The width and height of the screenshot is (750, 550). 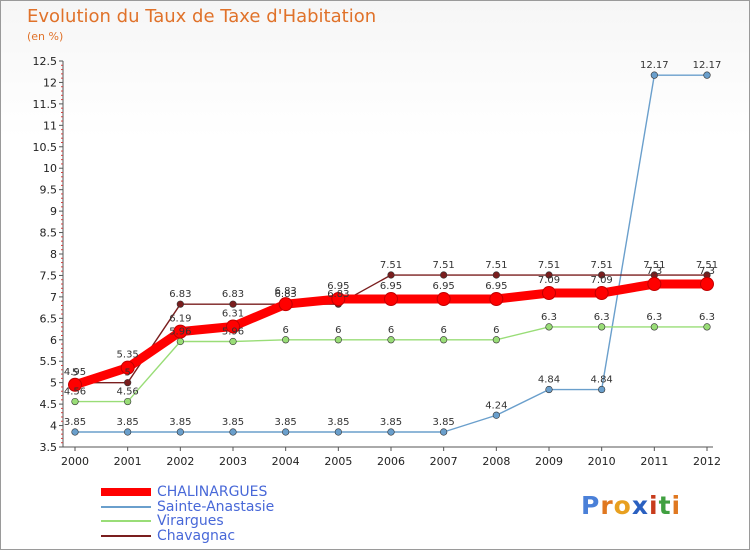 I want to click on y-tick-label: 6.5, so click(x=49, y=318).